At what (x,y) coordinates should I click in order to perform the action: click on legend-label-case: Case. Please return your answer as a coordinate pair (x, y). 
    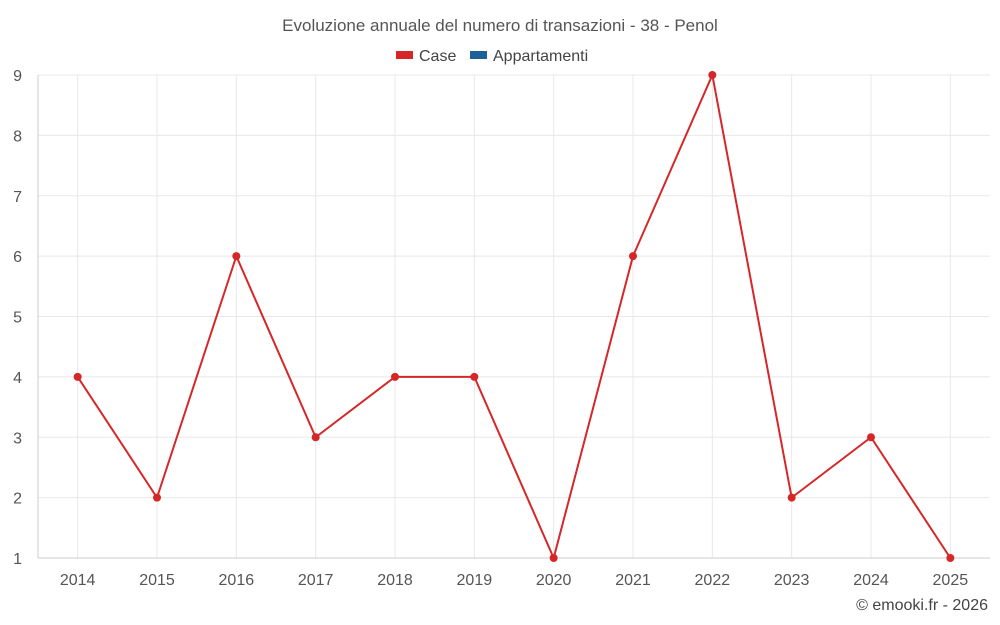
    Looking at the image, I should click on (437, 56).